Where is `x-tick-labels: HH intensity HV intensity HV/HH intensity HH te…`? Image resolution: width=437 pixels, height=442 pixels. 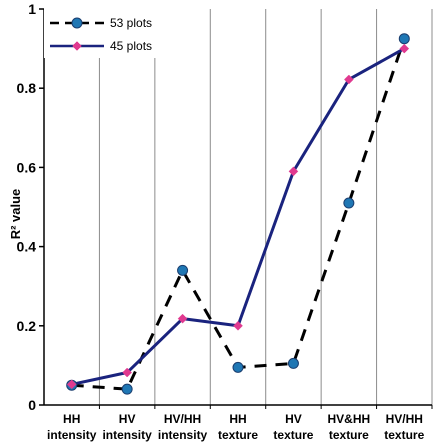 x-tick-labels: HH intensity HV intensity HV/HH intensity HH te… is located at coordinates (236, 427).